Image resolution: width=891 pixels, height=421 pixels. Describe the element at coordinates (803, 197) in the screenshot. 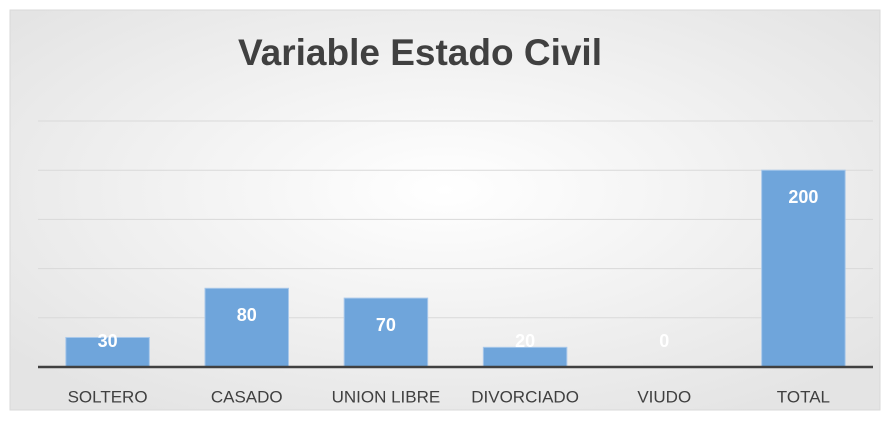

I see `data-label: 200` at that location.